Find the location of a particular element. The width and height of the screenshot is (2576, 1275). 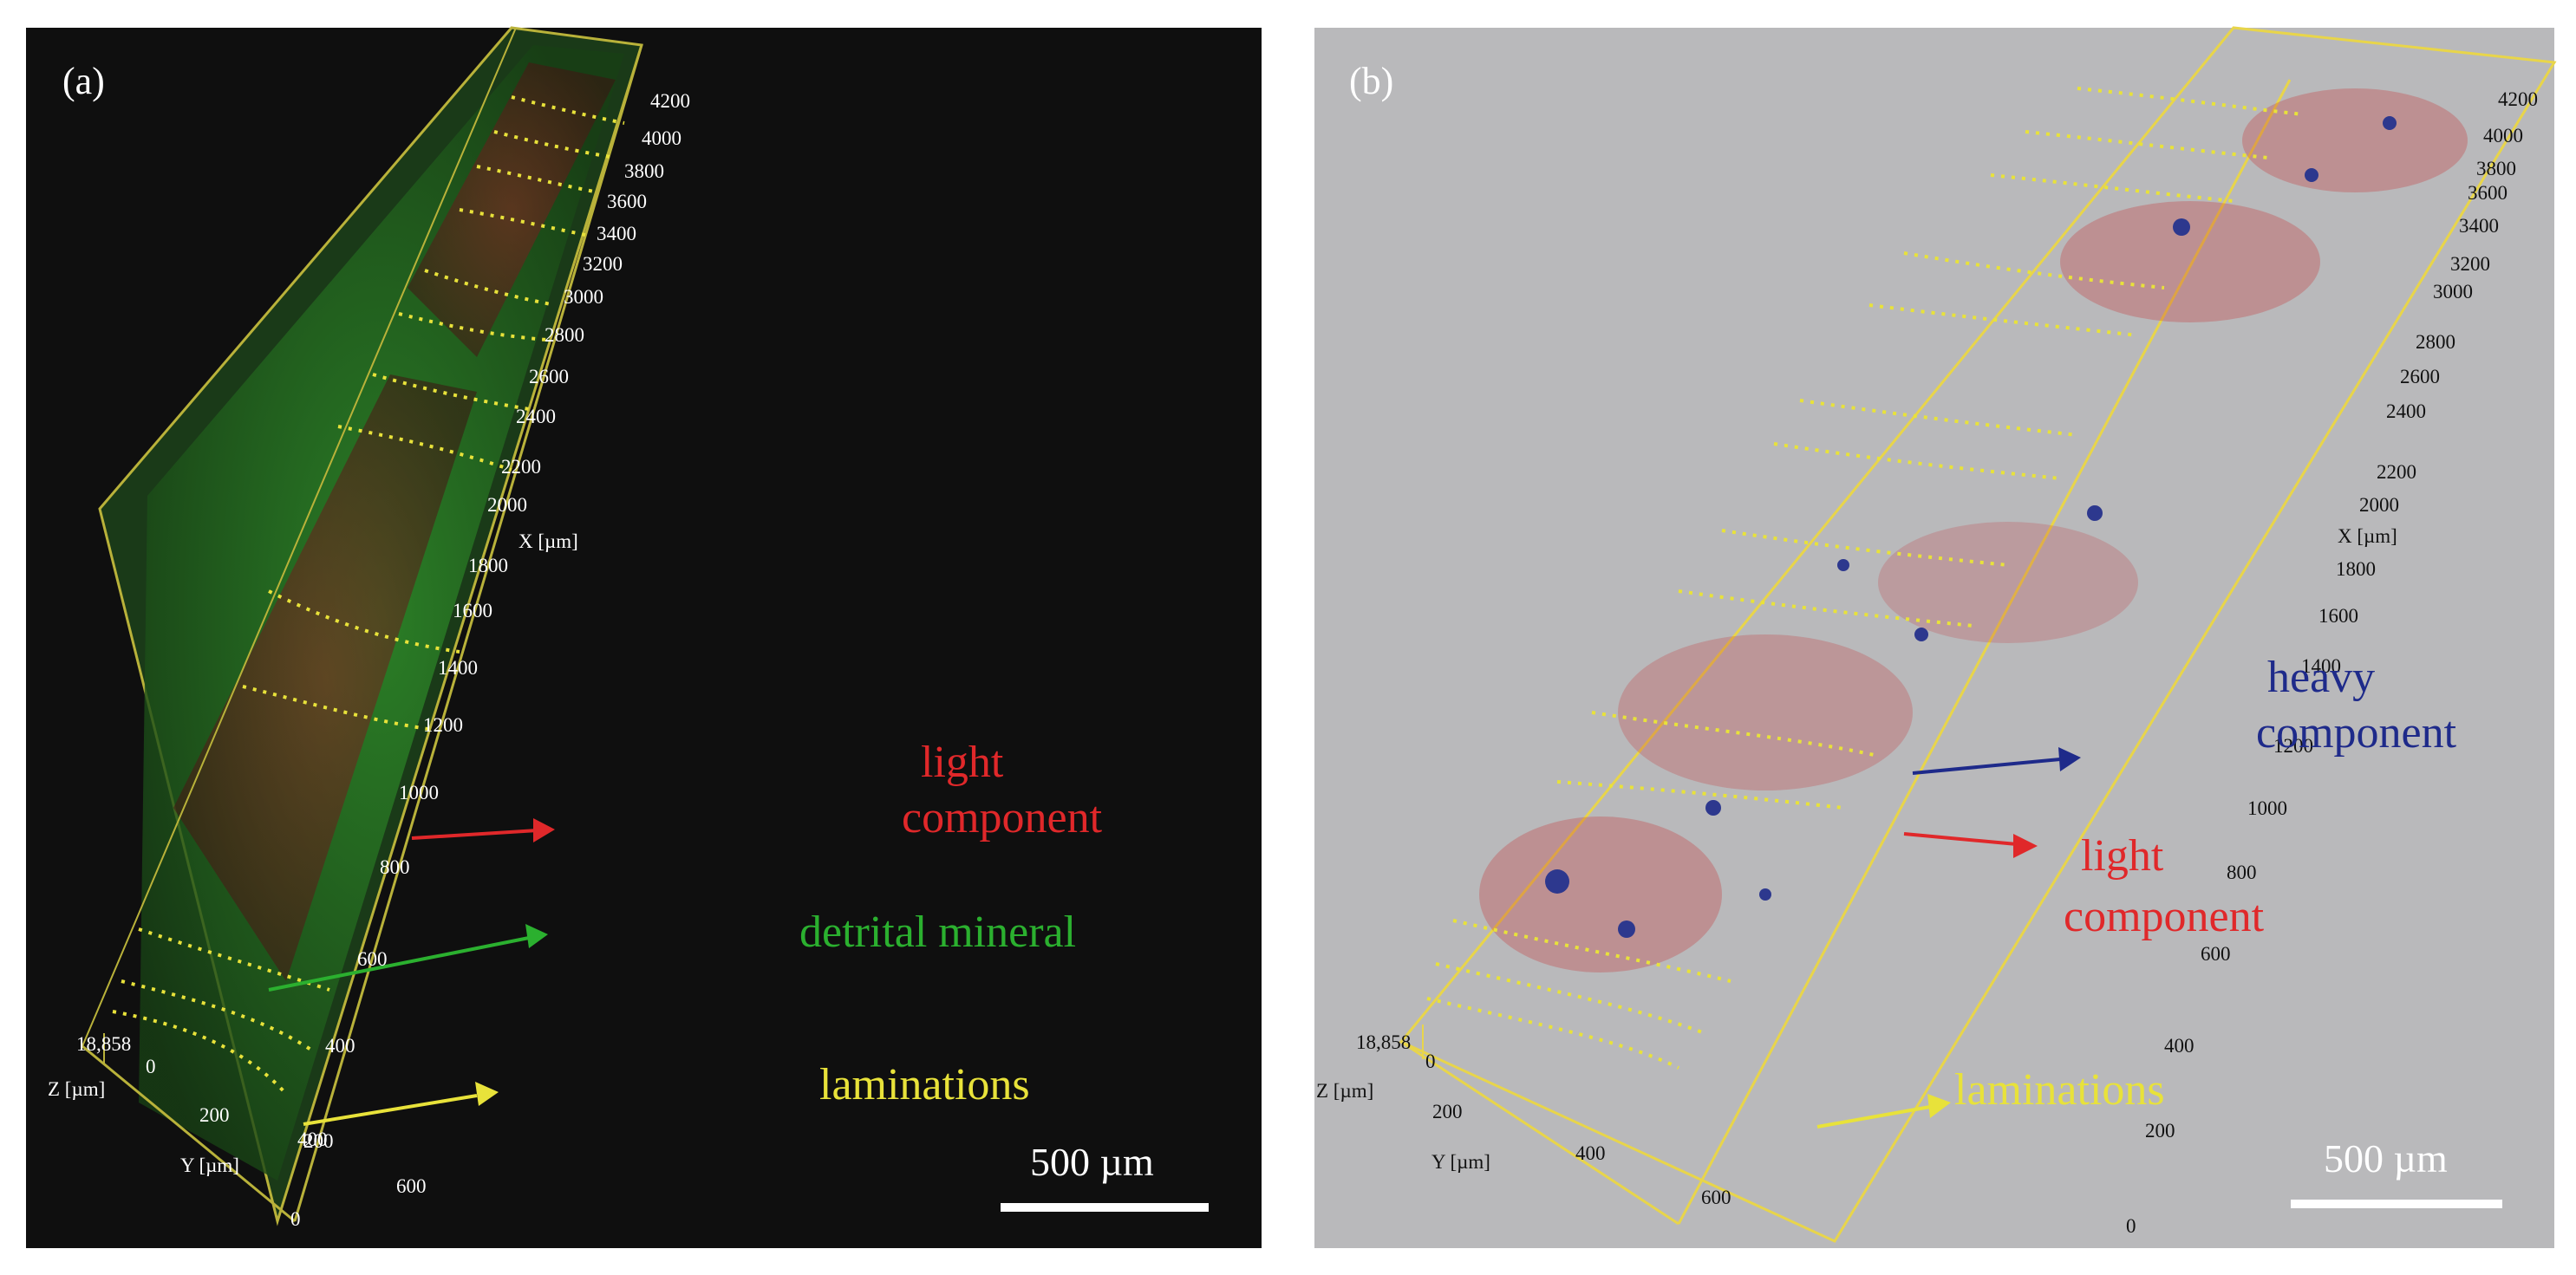

panel-label-b: (b) is located at coordinates (1371, 81).